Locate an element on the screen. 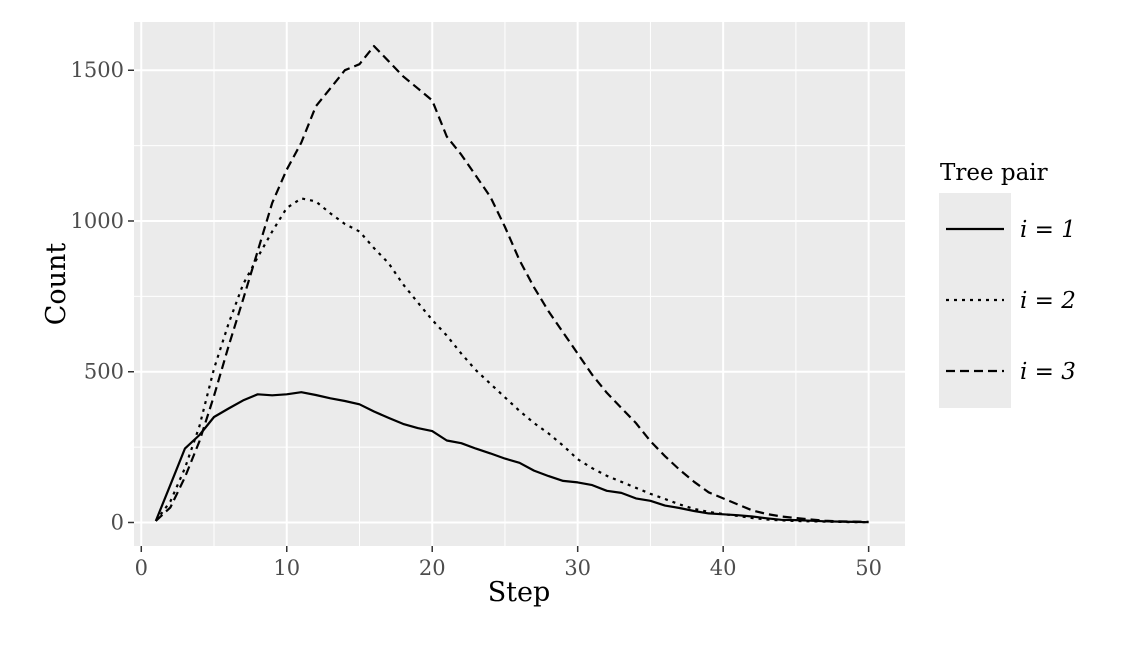 Image resolution: width=1132 pixels, height=656 pixels. legend-title: Tree pair is located at coordinates (994, 173).